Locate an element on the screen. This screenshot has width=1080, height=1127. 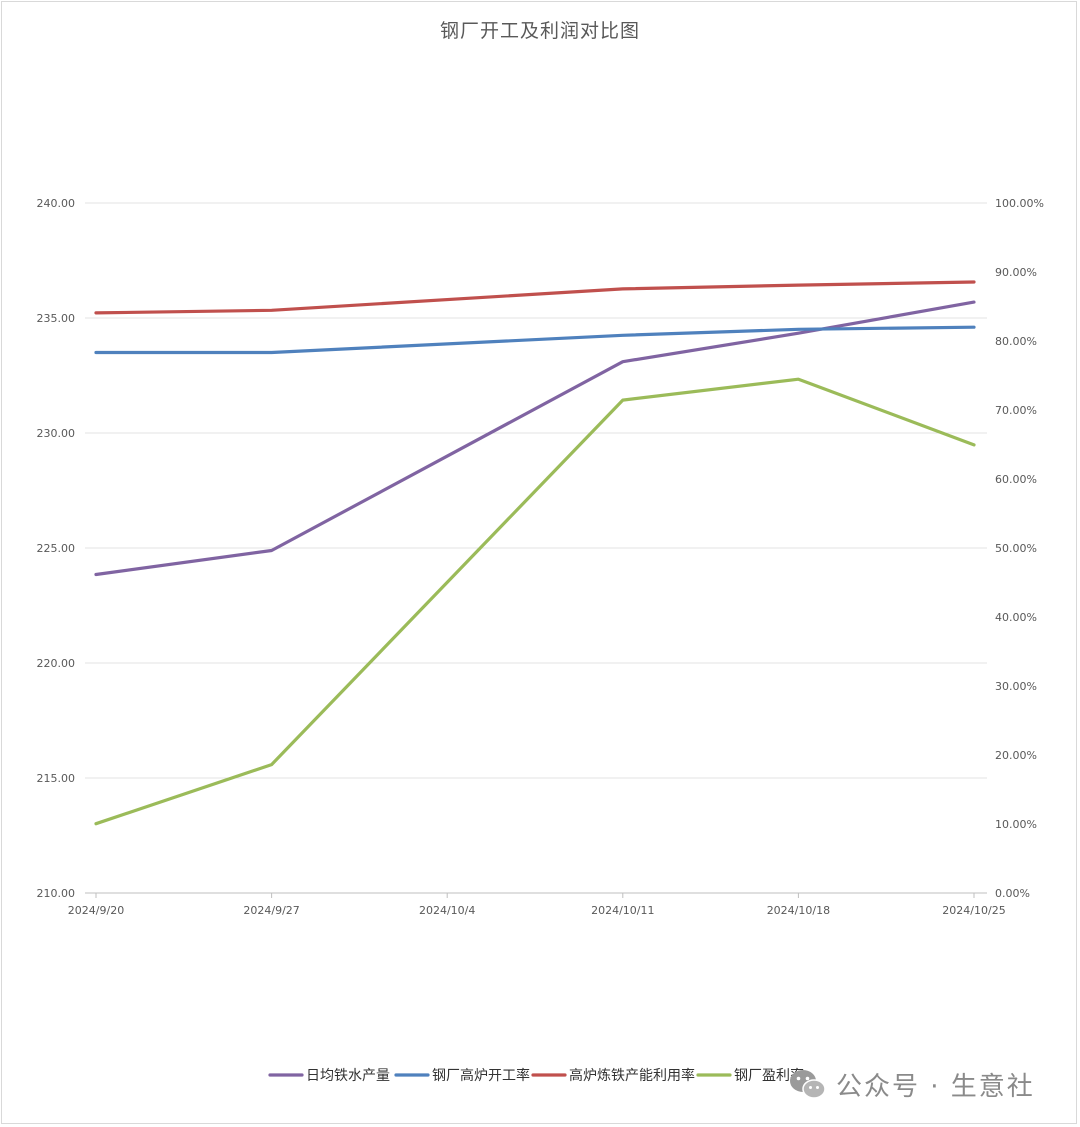
x-tick-label: 2024/9/20 is located at coordinates (96, 910).